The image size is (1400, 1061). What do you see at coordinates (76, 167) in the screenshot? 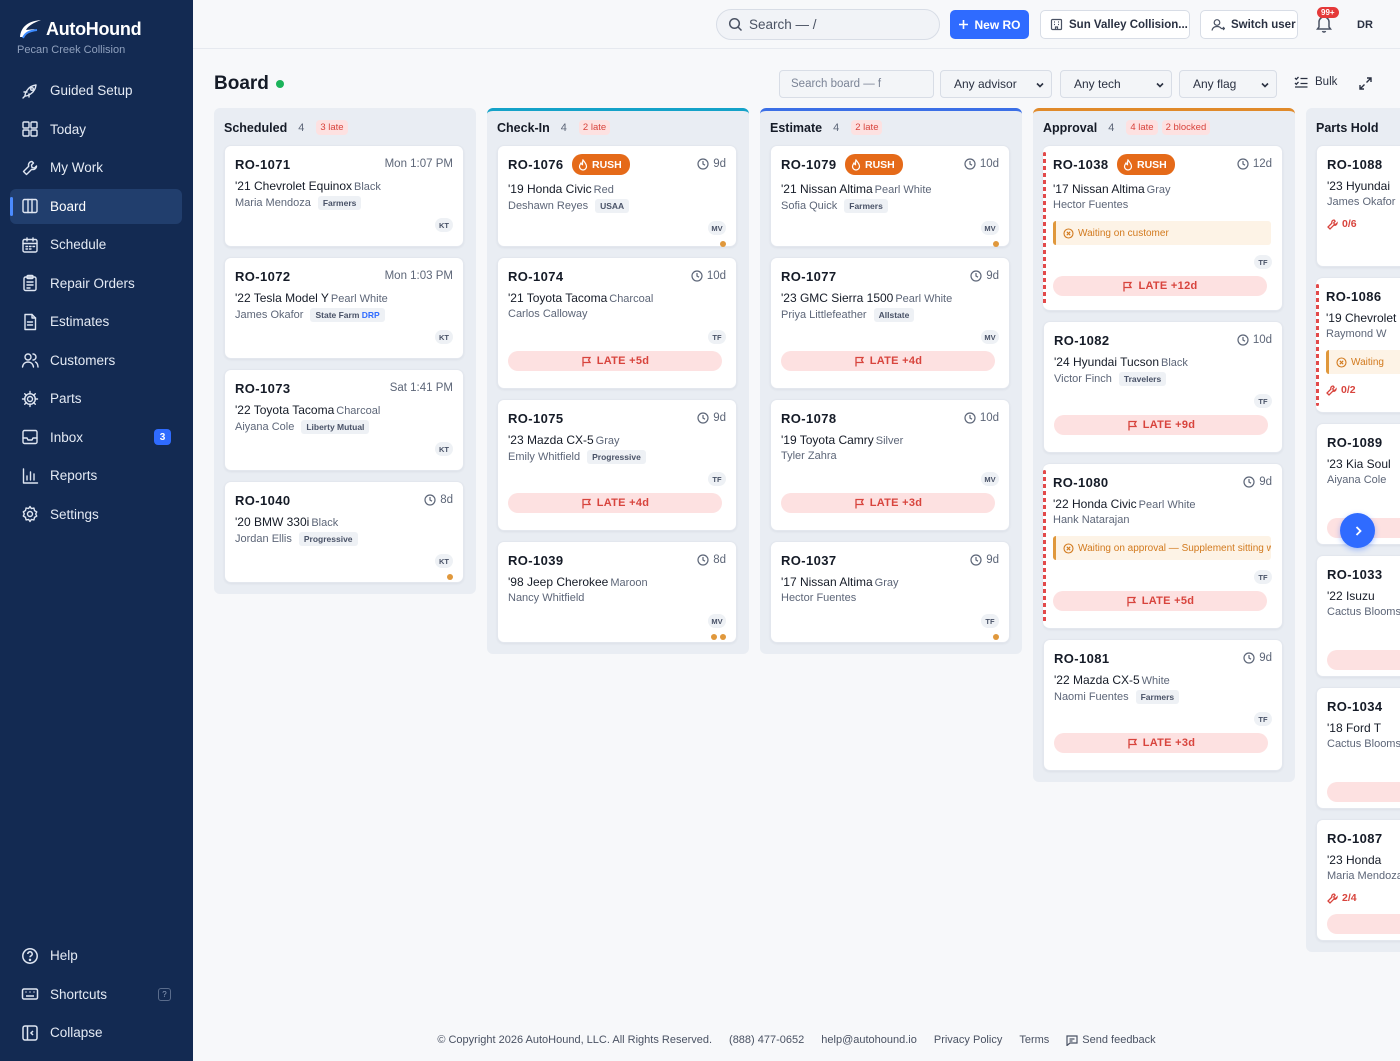
I see `sidebar-item-label: My Work` at bounding box center [76, 167].